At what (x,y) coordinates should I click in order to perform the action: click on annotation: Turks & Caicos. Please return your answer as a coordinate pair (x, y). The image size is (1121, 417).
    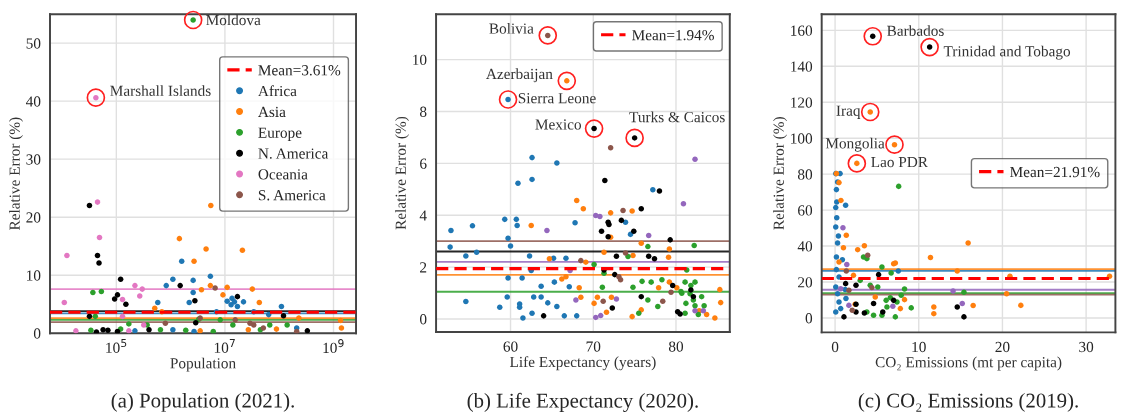
    Looking at the image, I should click on (677, 117).